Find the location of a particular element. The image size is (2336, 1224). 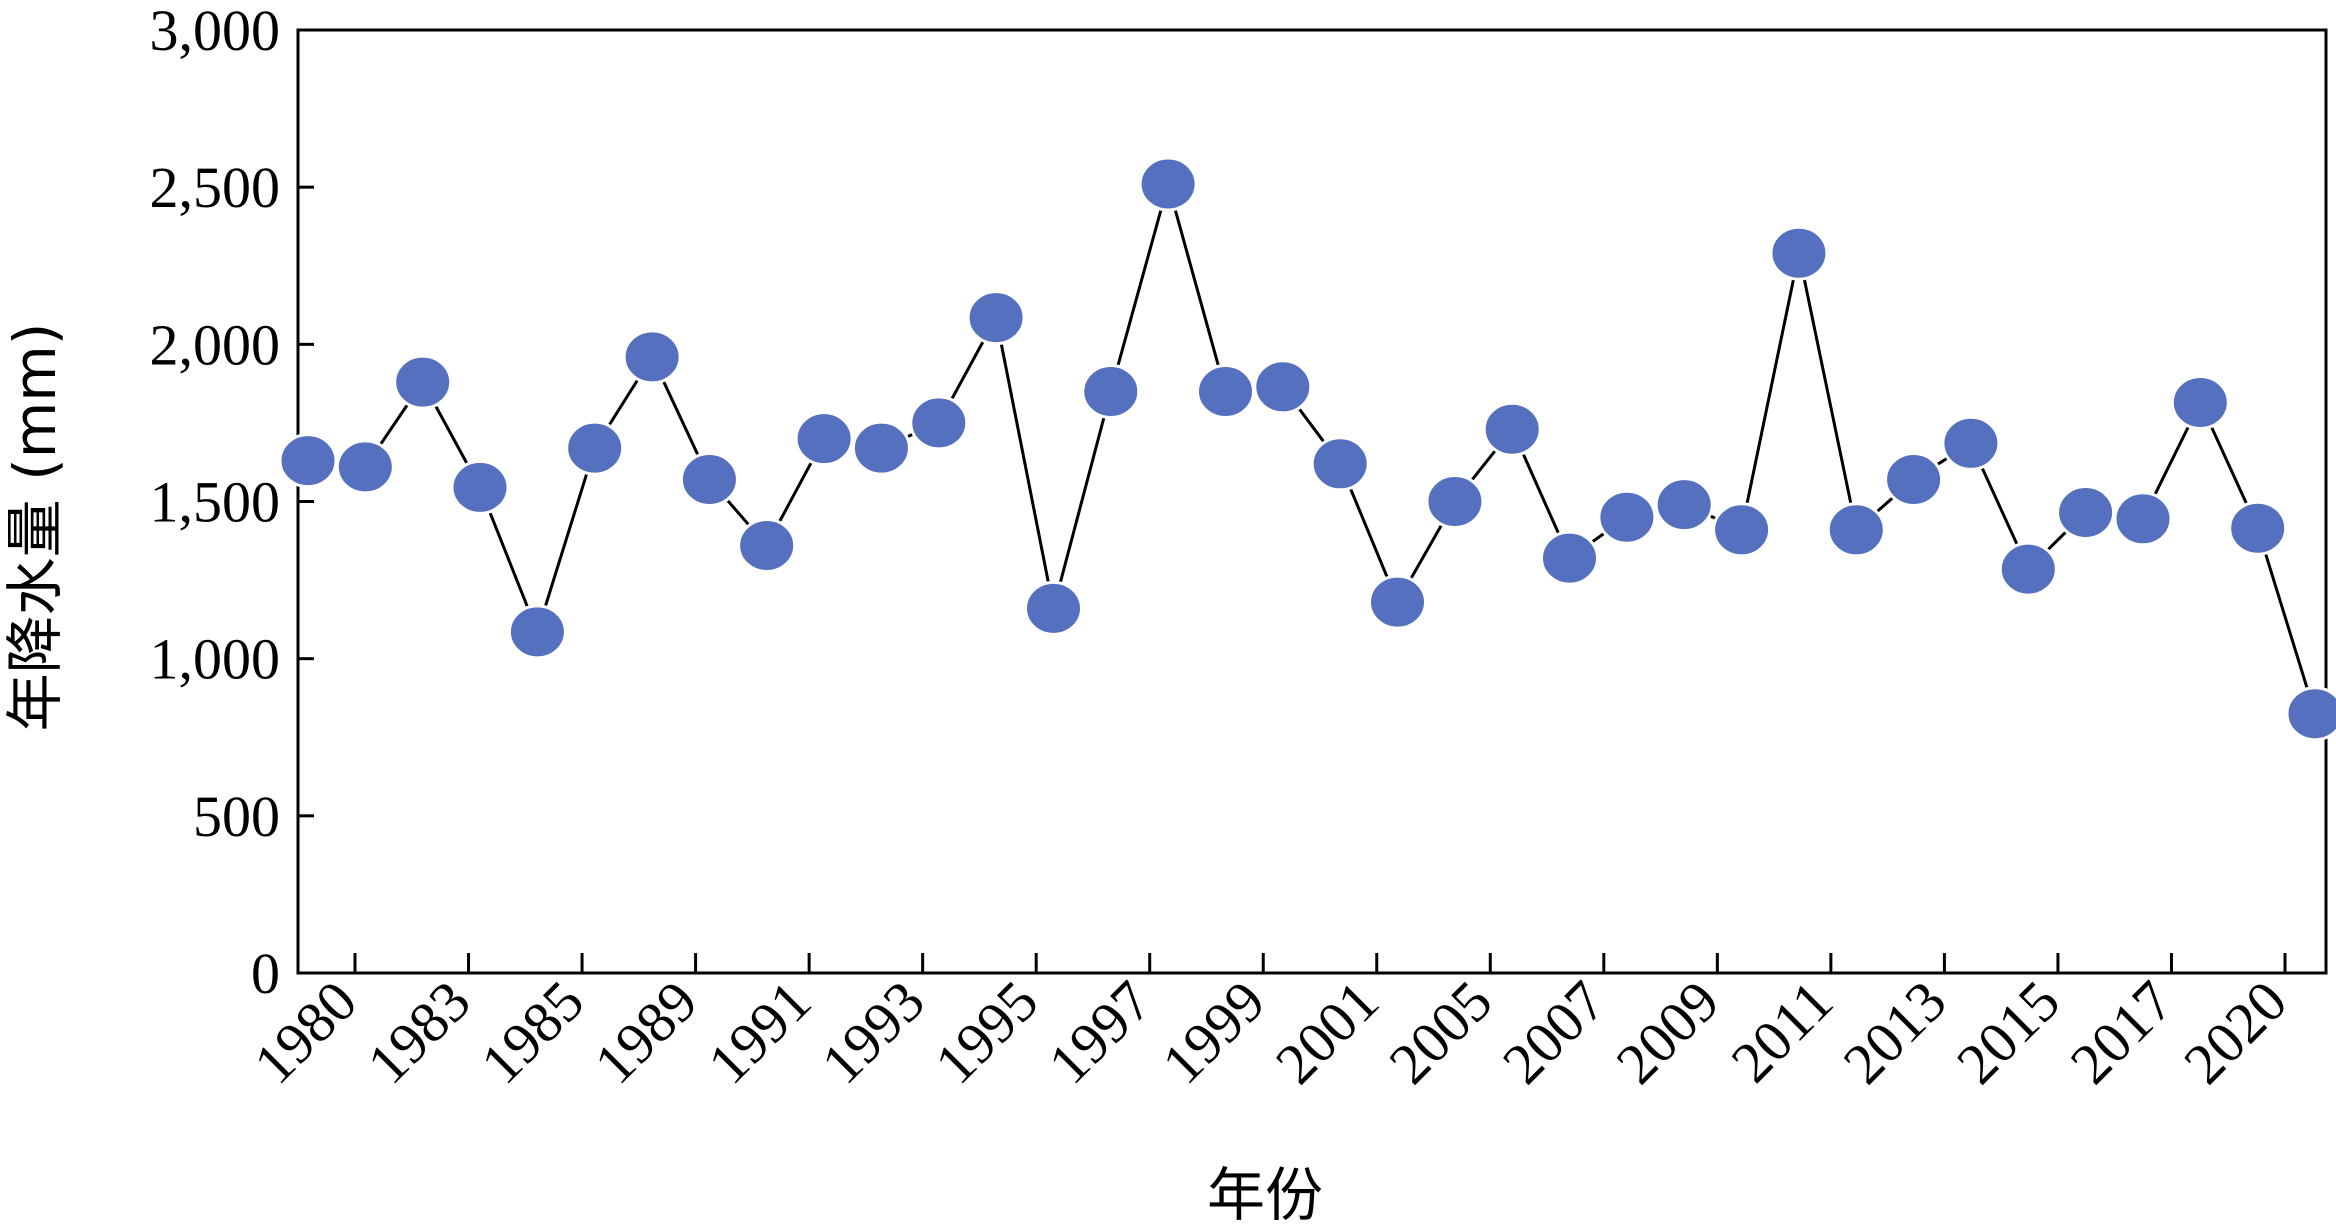

x-tick-label: 1991 is located at coordinates (759, 1032).